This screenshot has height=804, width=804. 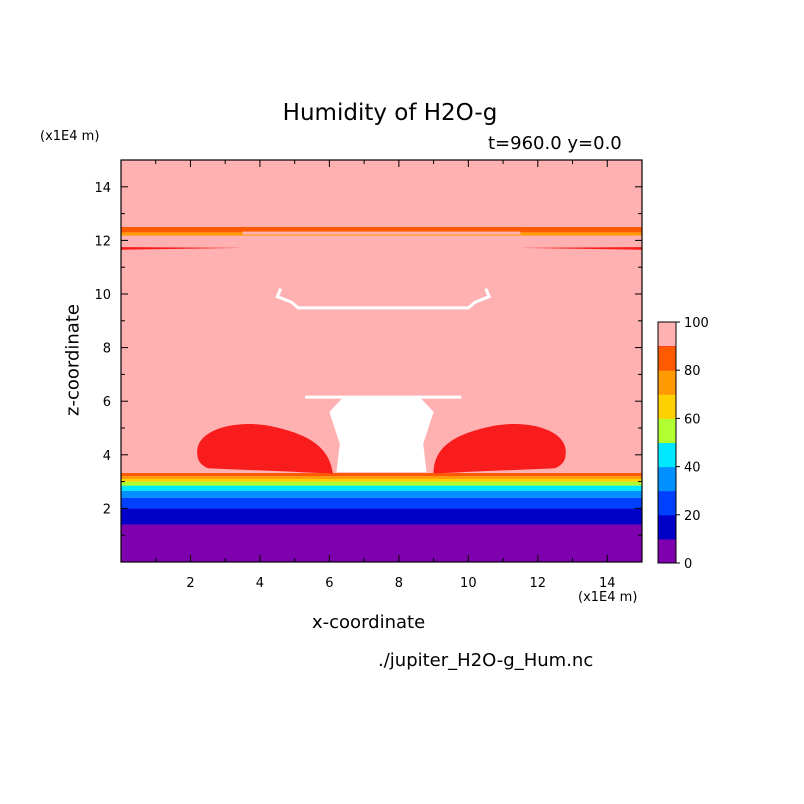 I want to click on white-bracket-upper, so click(x=383, y=299).